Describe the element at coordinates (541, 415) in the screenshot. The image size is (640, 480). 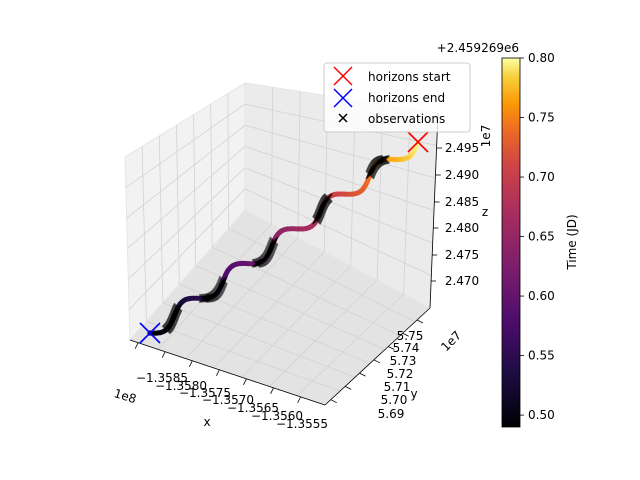
I see `colorbar-tick-label: 0.50` at that location.